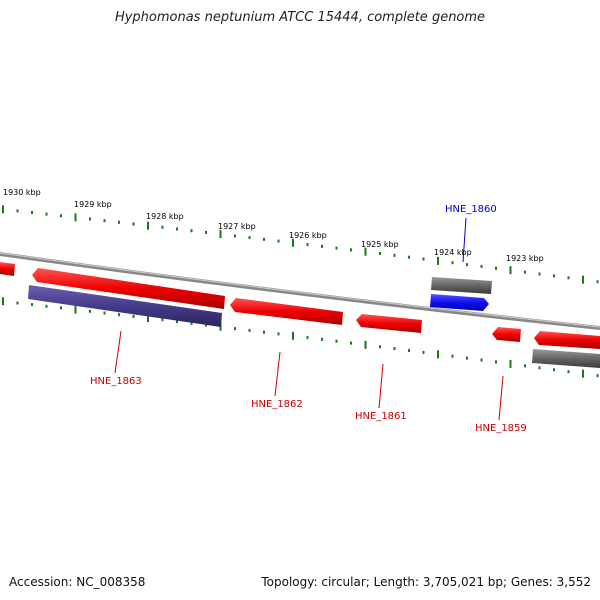 The image size is (600, 600). I want to click on genome-backbone, so click(300, 291).